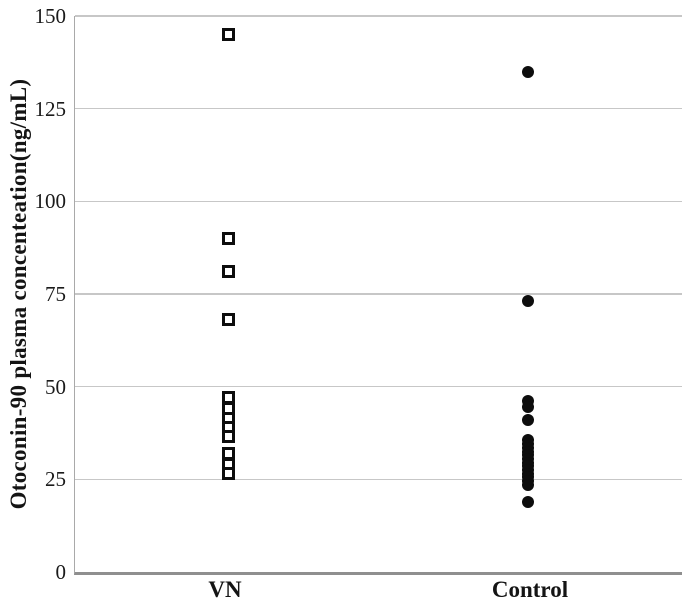 This screenshot has width=688, height=609. I want to click on x-category-label-control: Control, so click(530, 589).